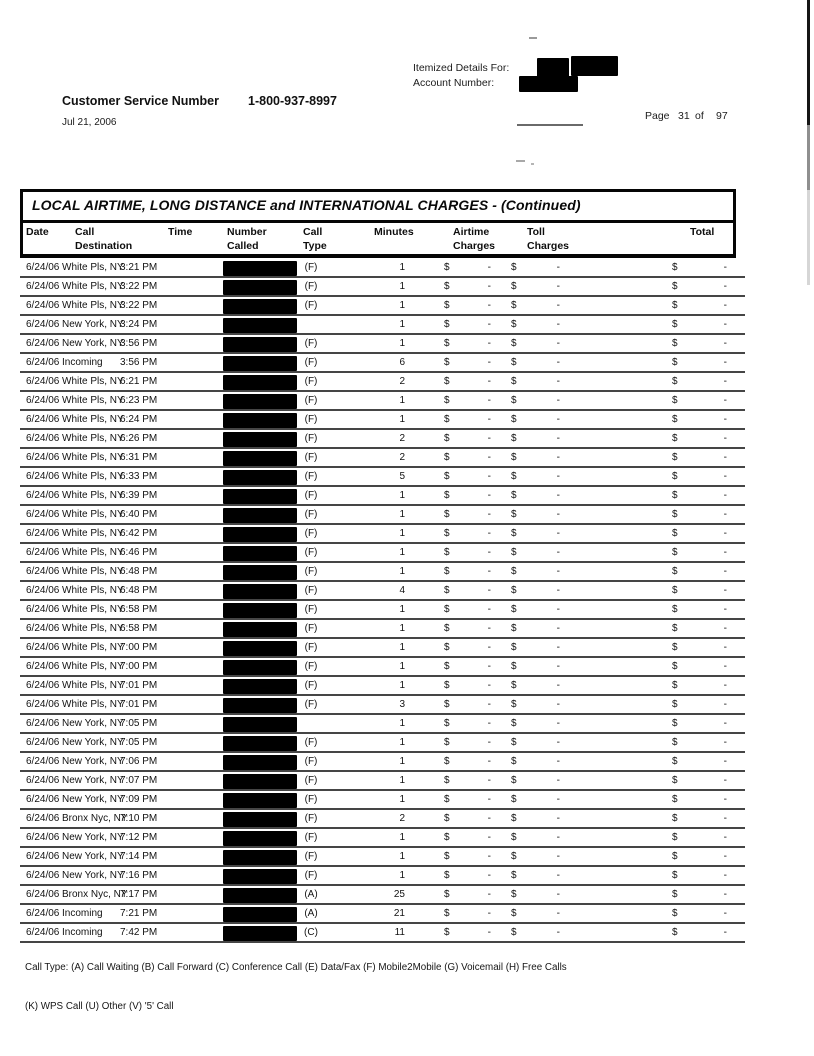  Describe the element at coordinates (180, 232) in the screenshot. I see `column-header-time: Time` at that location.